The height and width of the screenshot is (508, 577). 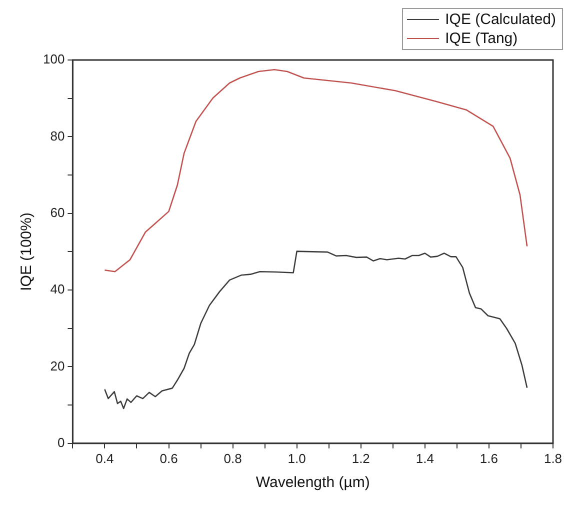 What do you see at coordinates (57, 212) in the screenshot?
I see `y-tick-label: 60` at bounding box center [57, 212].